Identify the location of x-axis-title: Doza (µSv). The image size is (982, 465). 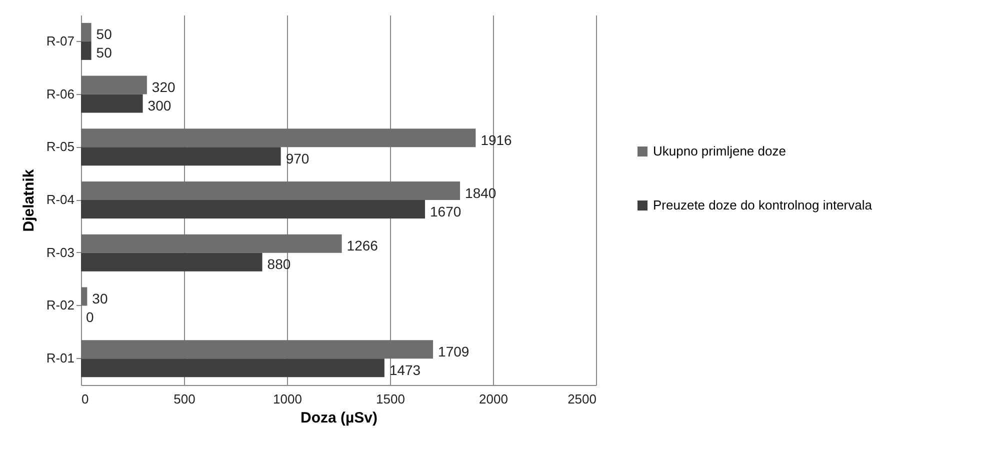
(339, 418).